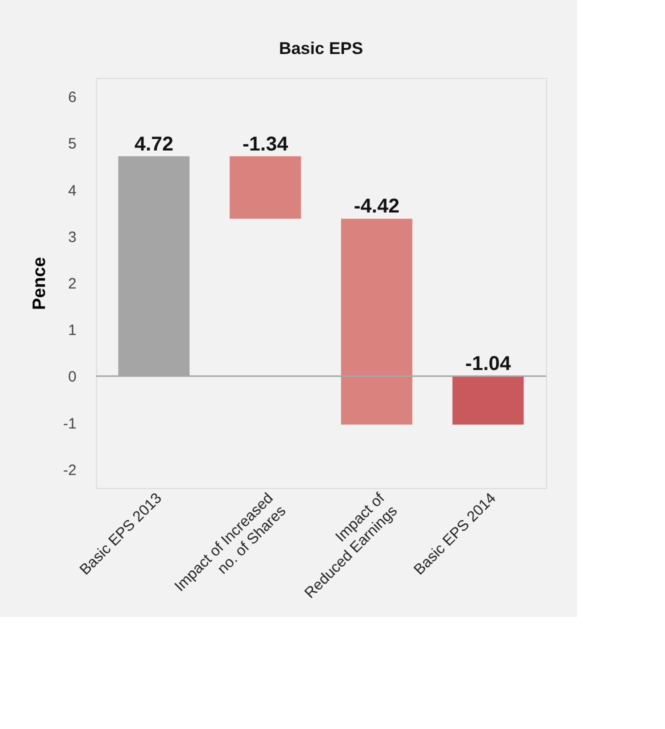 This screenshot has height=729, width=665. I want to click on y-tick-label: 2, so click(72, 284).